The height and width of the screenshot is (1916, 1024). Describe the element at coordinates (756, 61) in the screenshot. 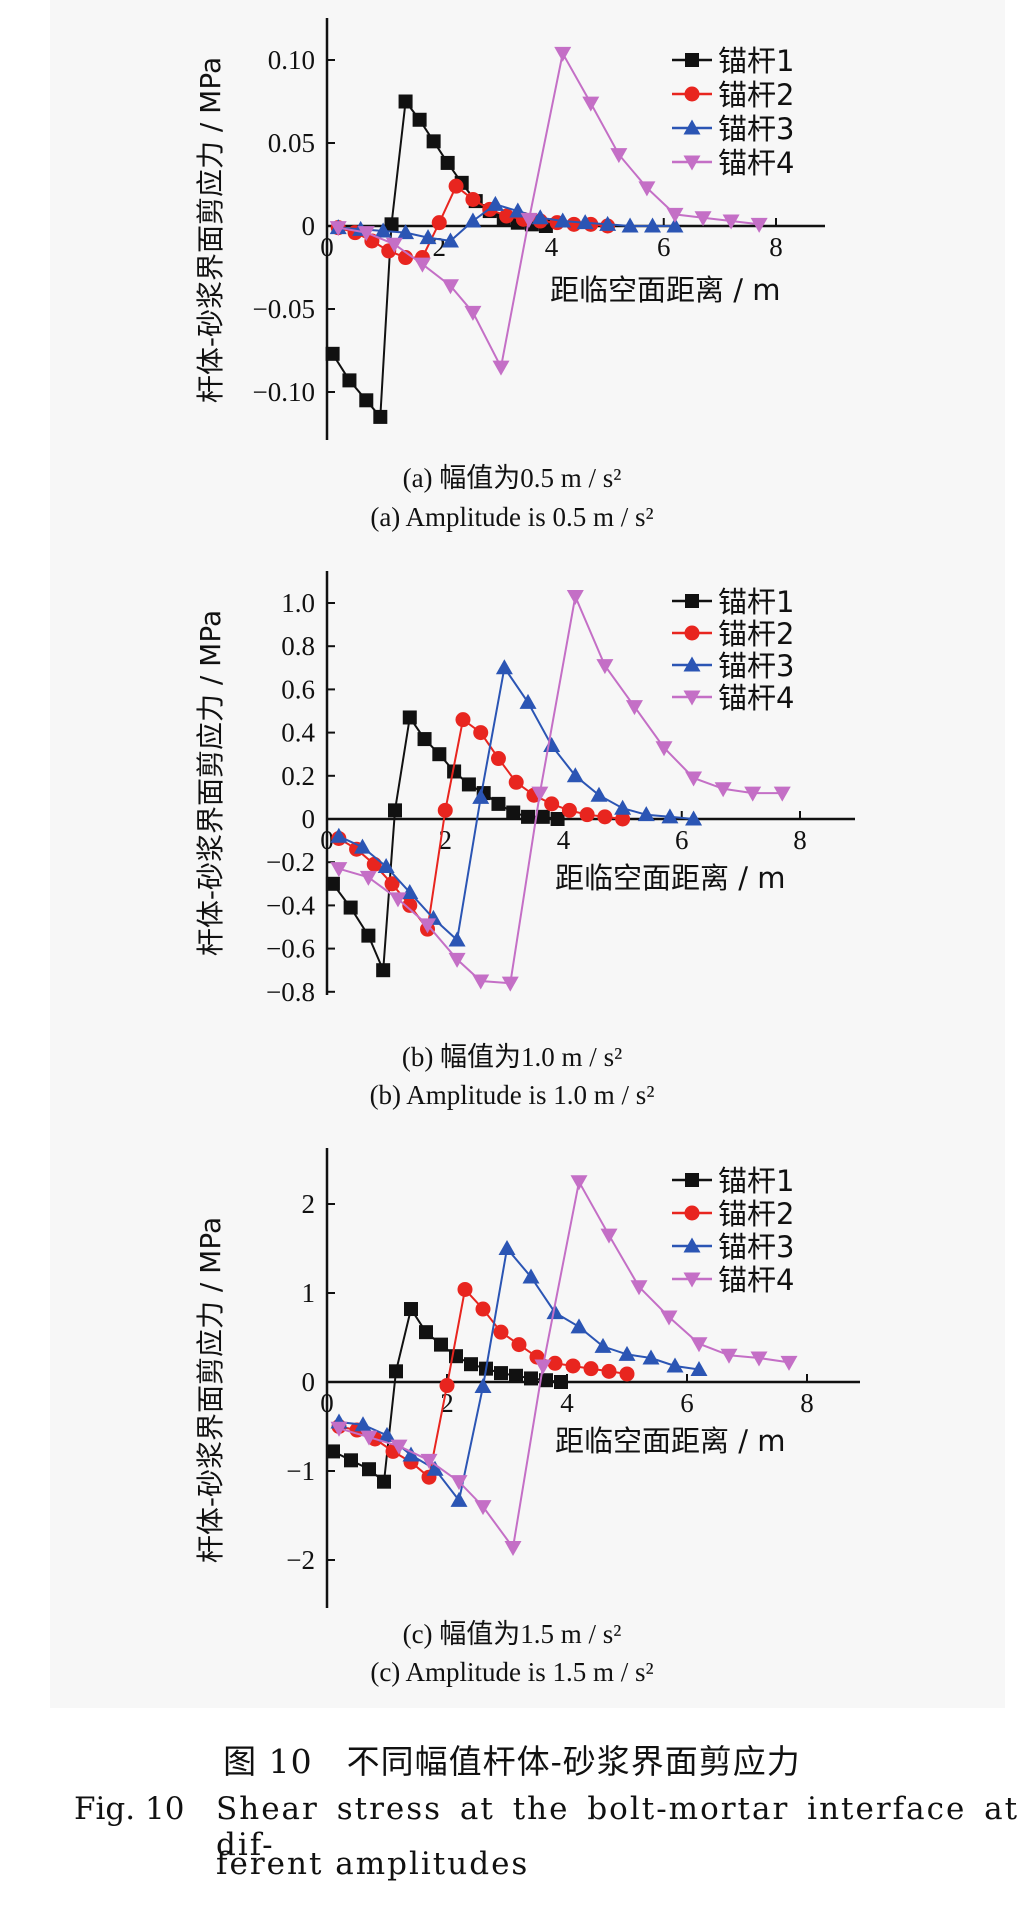

I see `chart1-legend-label-1: 锚杆1` at that location.